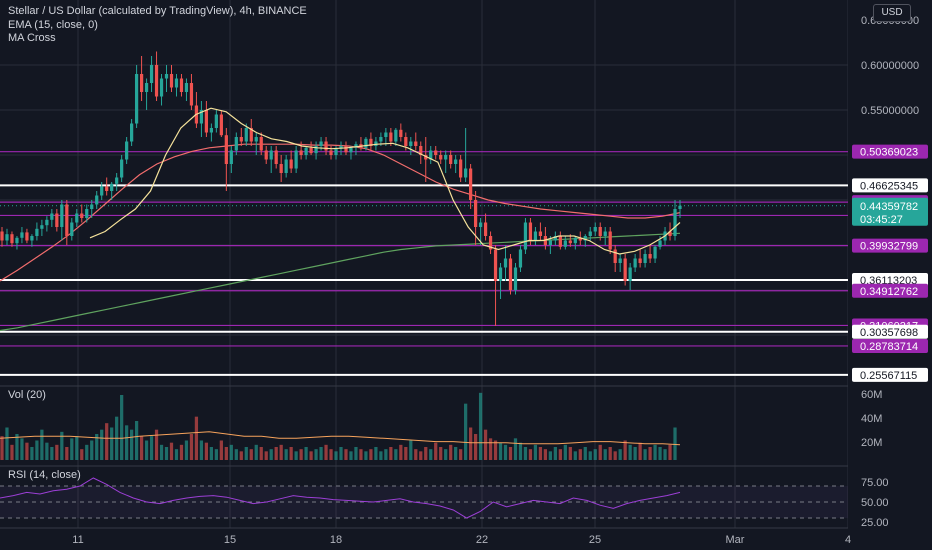 The width and height of the screenshot is (932, 550). I want to click on rsi-pane, so click(424, 498).